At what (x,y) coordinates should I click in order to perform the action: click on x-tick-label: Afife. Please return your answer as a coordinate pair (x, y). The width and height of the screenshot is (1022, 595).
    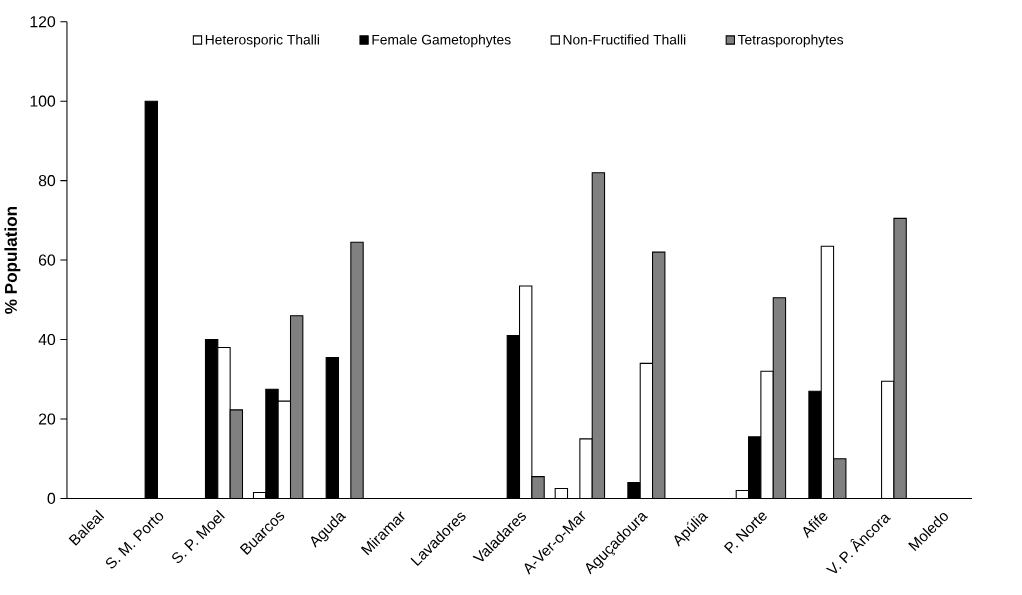
    Looking at the image, I should click on (815, 525).